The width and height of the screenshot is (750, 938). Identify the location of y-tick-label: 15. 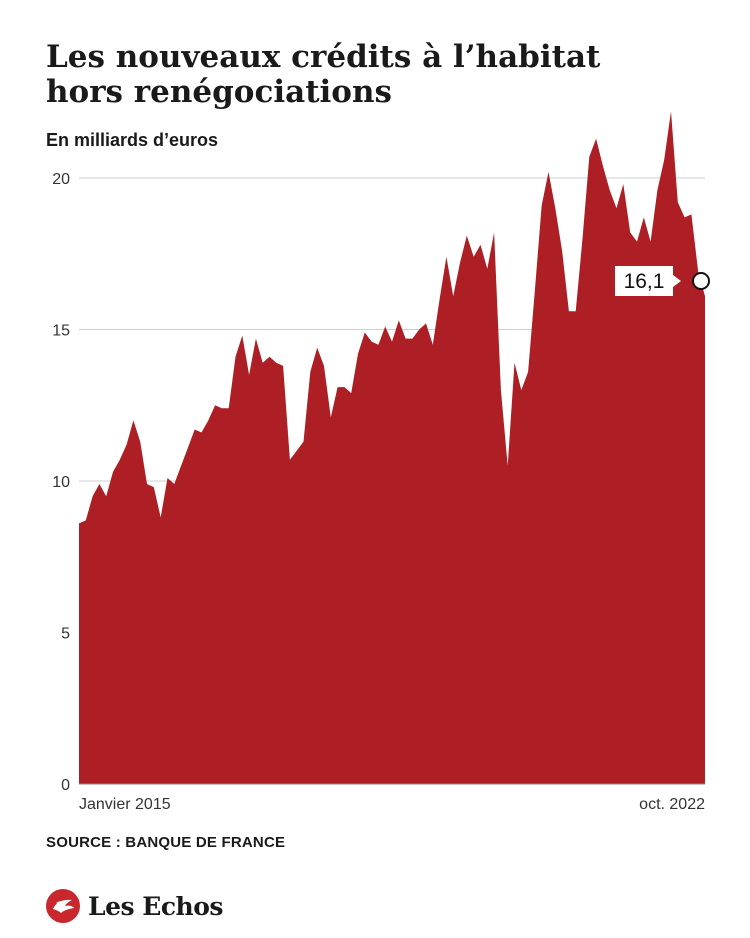
(61, 331).